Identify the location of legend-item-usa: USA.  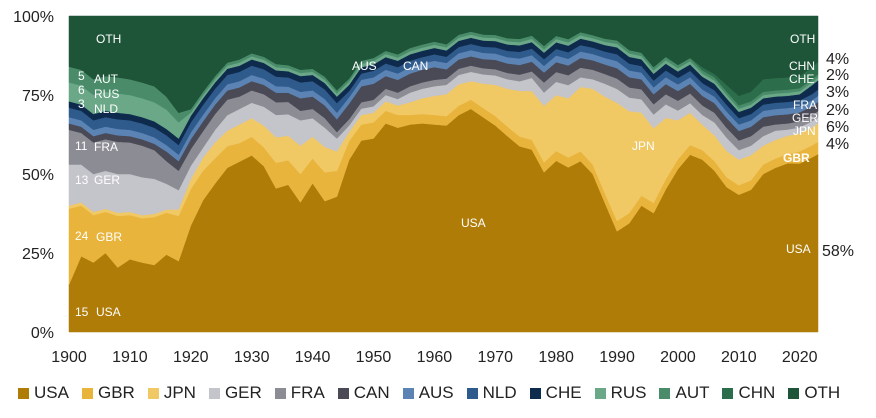
(43, 393).